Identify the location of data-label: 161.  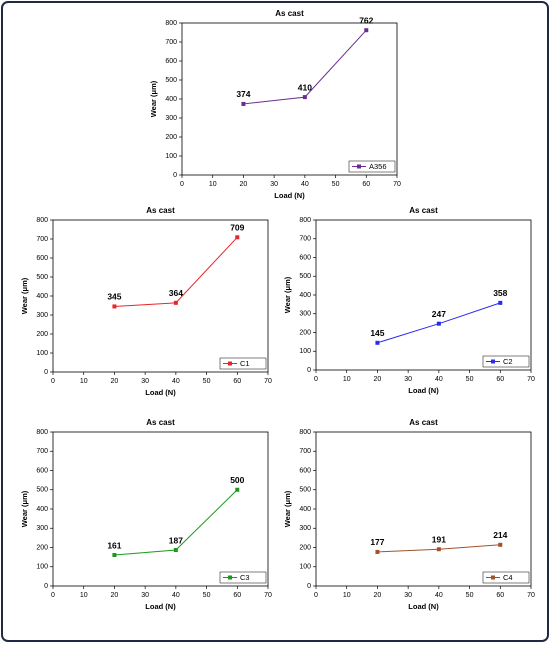
(114, 545).